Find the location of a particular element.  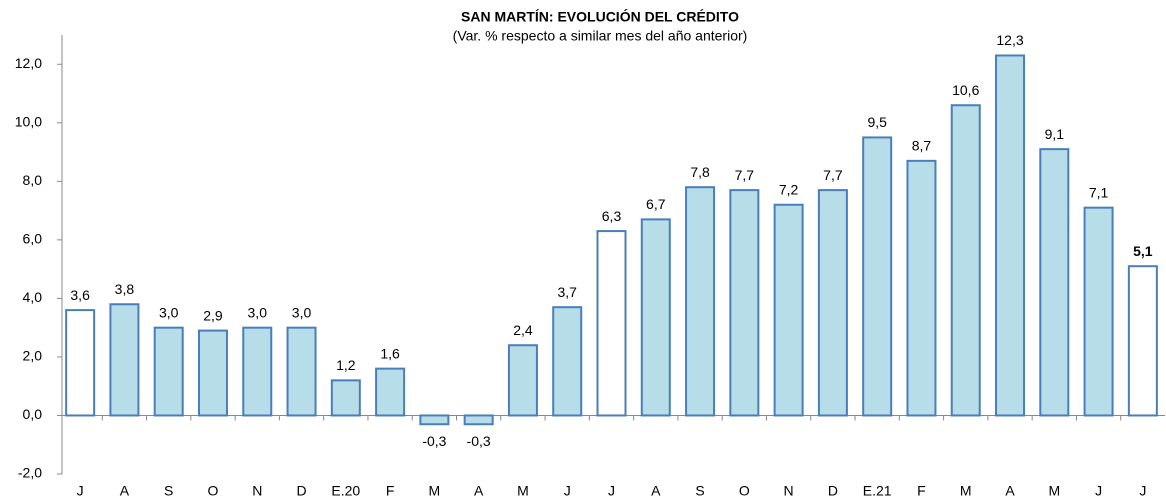

value-label: 7,1 is located at coordinates (1099, 192).